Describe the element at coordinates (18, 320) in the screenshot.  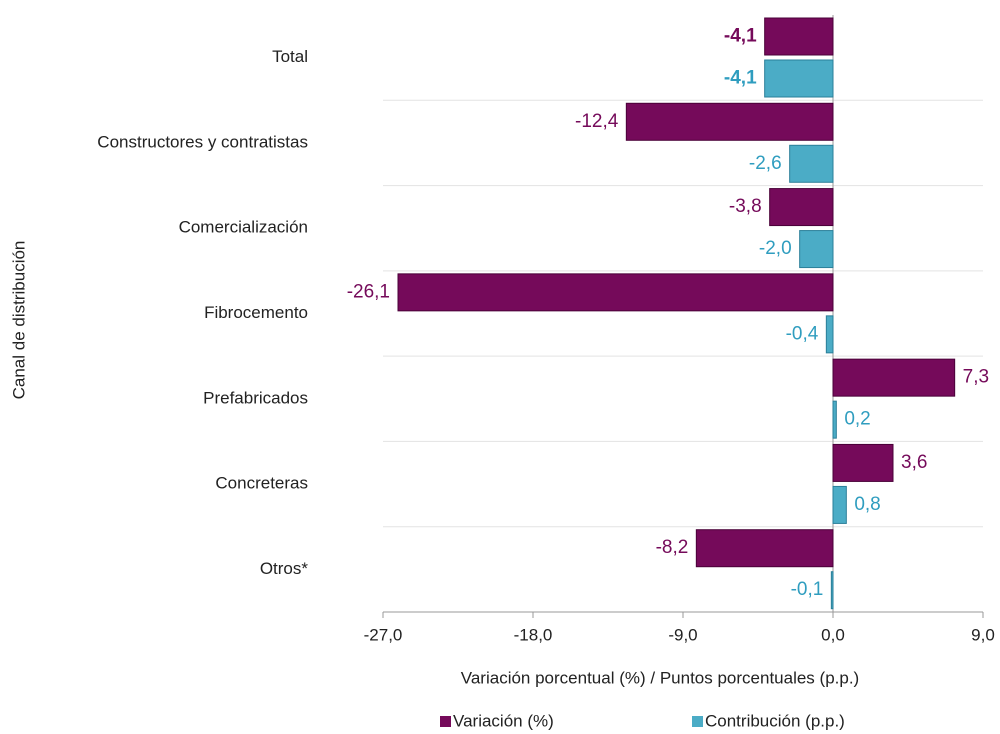
I see `y-axis-title: Canal de distribución` at that location.